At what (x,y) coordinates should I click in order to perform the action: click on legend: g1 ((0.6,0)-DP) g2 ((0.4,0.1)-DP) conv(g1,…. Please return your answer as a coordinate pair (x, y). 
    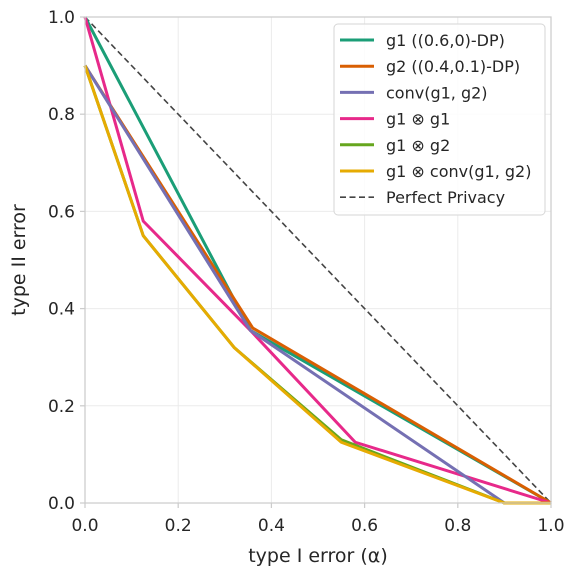
    Looking at the image, I should click on (439, 119).